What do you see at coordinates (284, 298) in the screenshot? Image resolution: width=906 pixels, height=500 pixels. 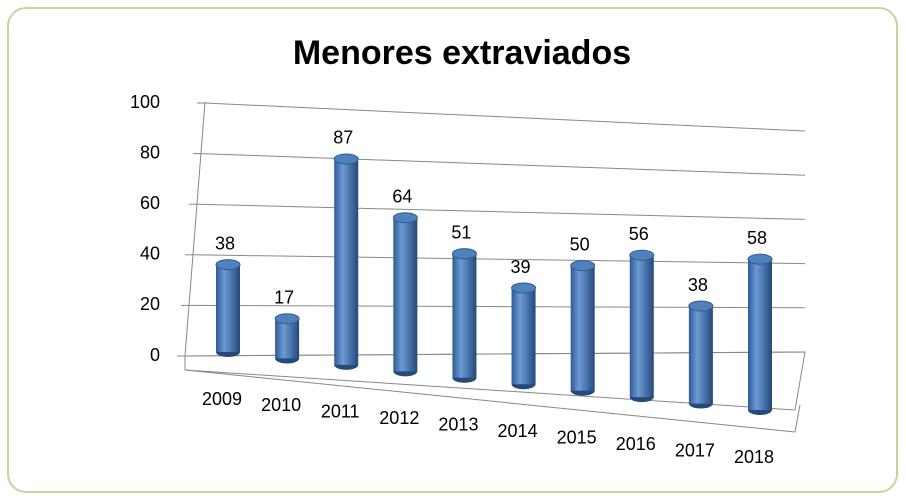 I see `value-label: 17` at bounding box center [284, 298].